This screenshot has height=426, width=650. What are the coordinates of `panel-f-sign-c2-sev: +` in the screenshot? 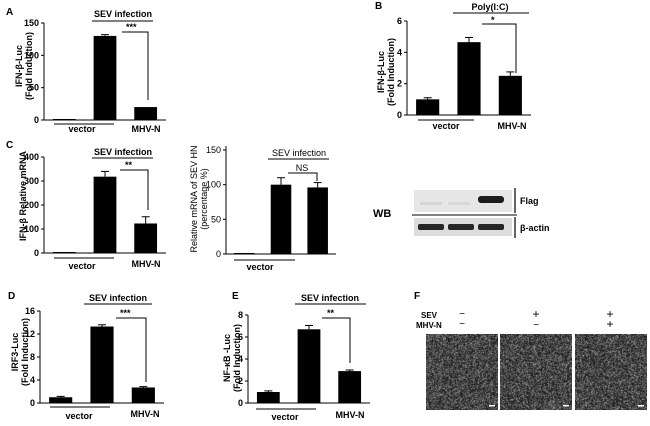 It's located at (535, 314).